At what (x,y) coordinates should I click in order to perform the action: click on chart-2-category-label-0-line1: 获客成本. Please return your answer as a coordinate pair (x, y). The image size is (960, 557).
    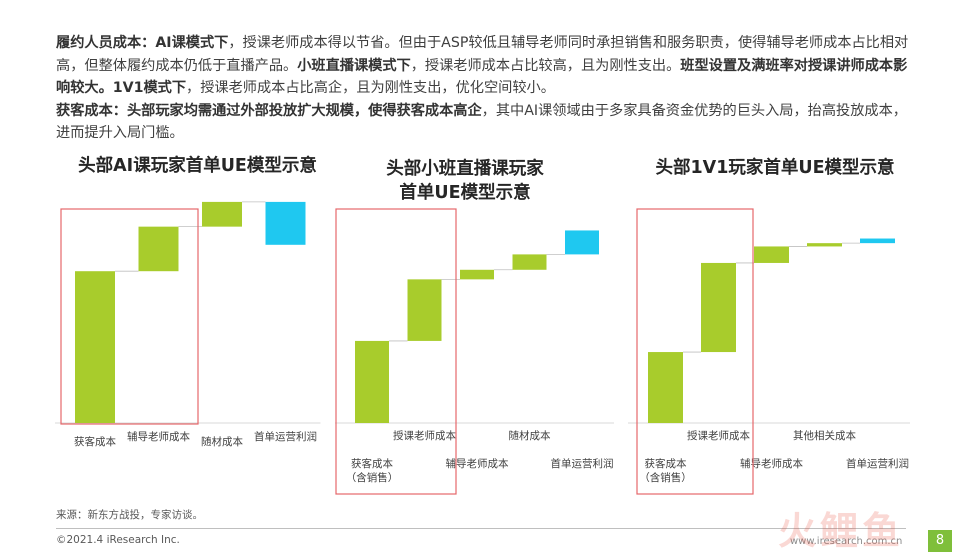
    Looking at the image, I should click on (666, 463).